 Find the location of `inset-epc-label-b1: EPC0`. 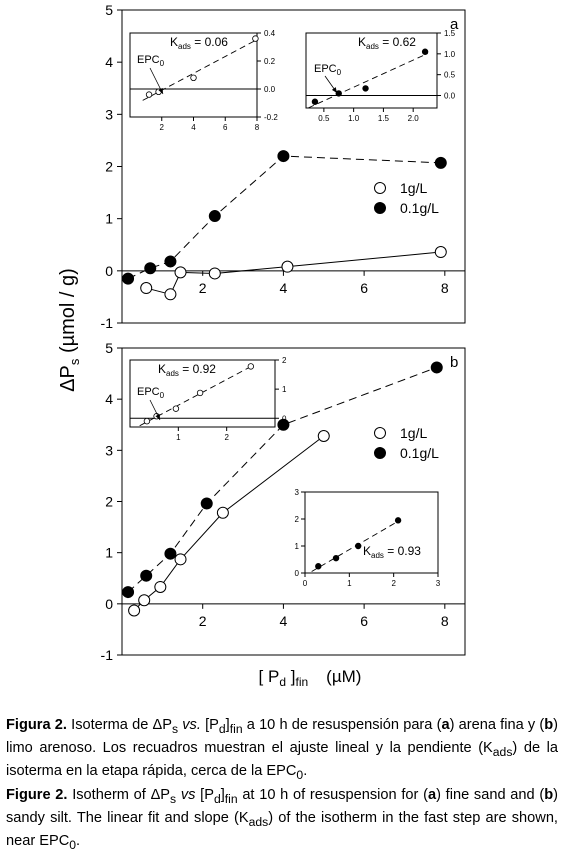

inset-epc-label-b1: EPC0 is located at coordinates (151, 393).